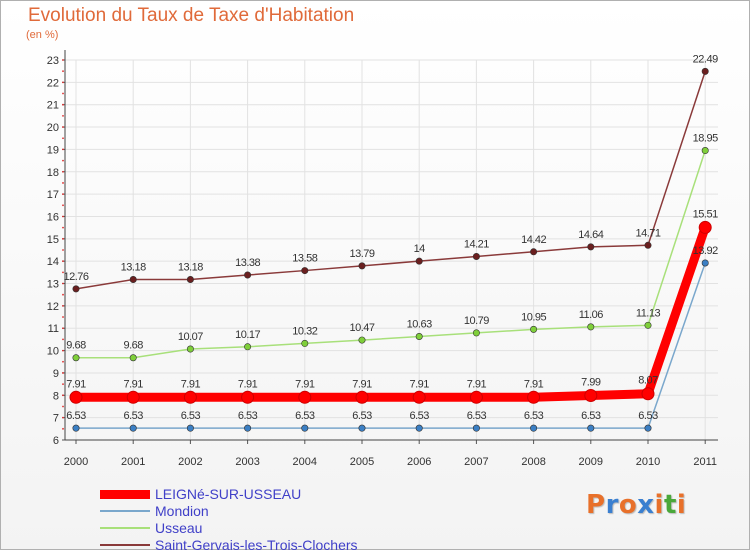 The height and width of the screenshot is (554, 750). Describe the element at coordinates (705, 214) in the screenshot. I see `data-label: 15.51` at that location.